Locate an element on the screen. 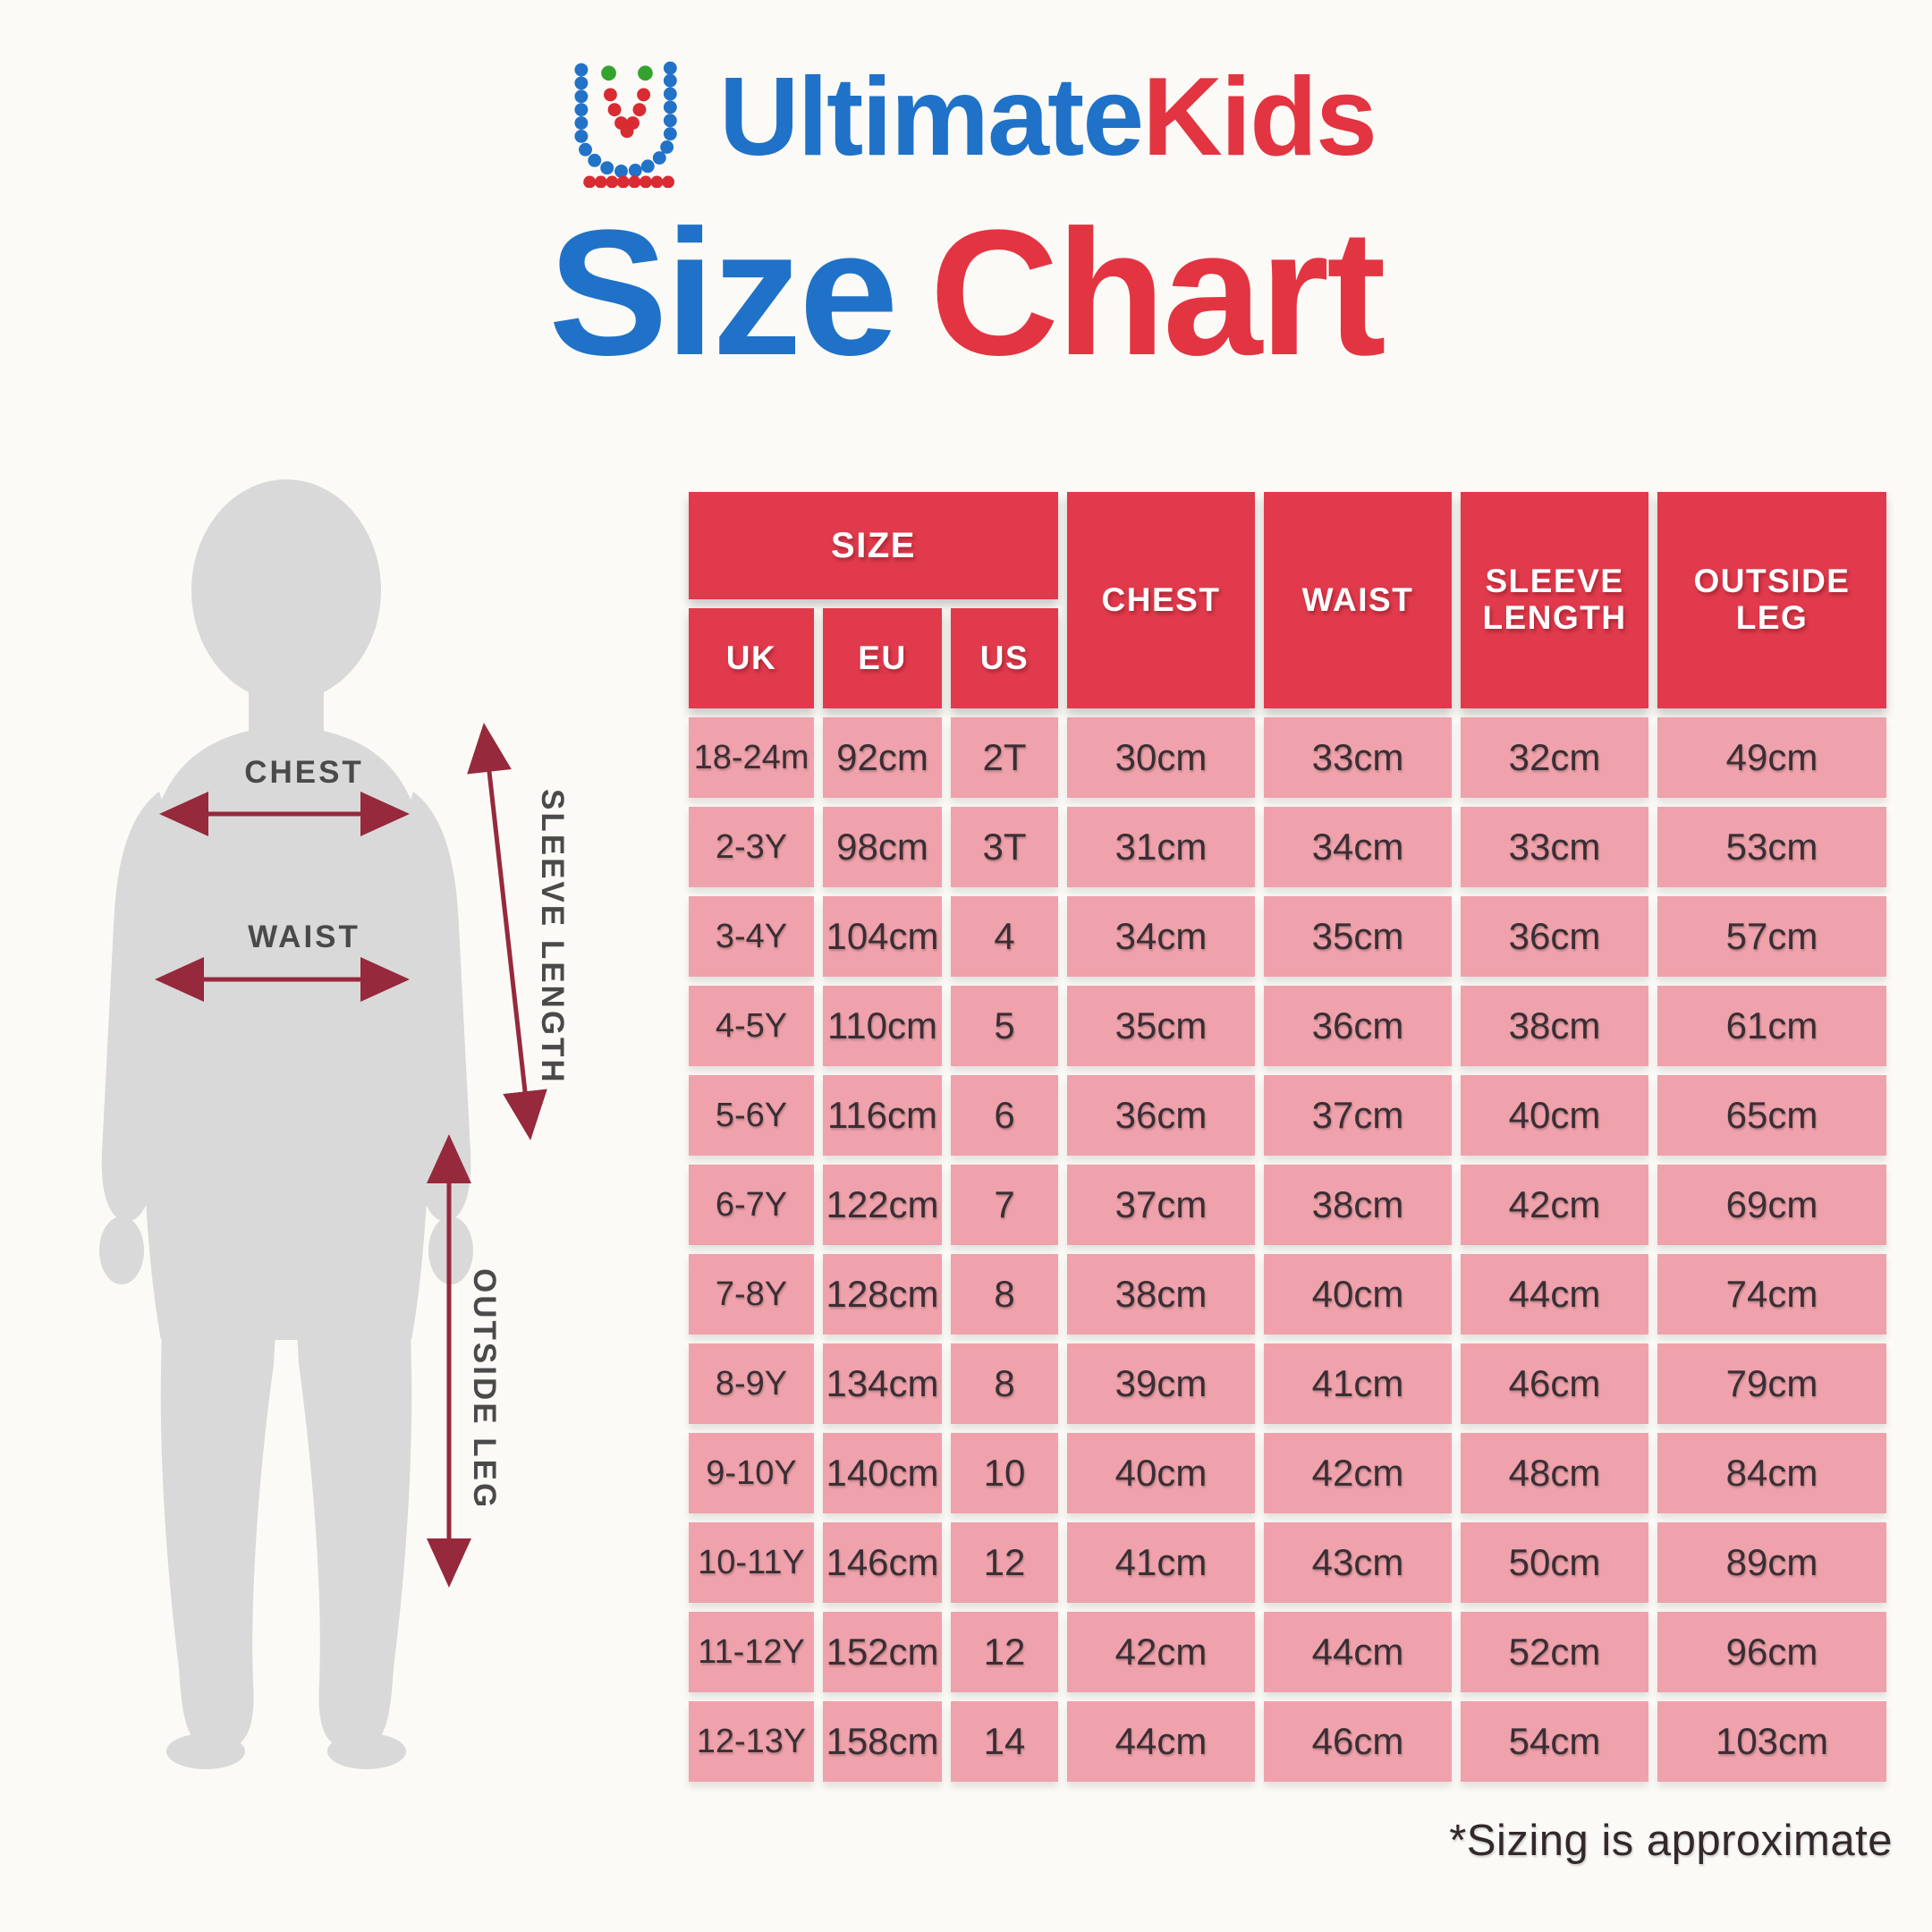  size-cell-sleeve-length: 42cm is located at coordinates (1554, 1205).